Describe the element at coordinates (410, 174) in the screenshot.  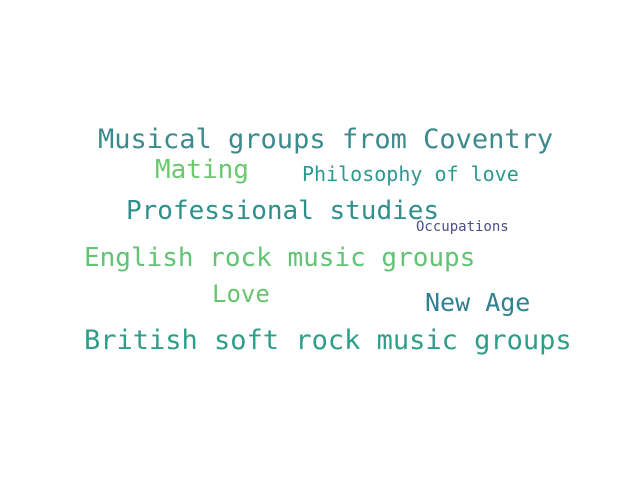
I see `word-philosophy-of-love: Philosophy of love` at that location.